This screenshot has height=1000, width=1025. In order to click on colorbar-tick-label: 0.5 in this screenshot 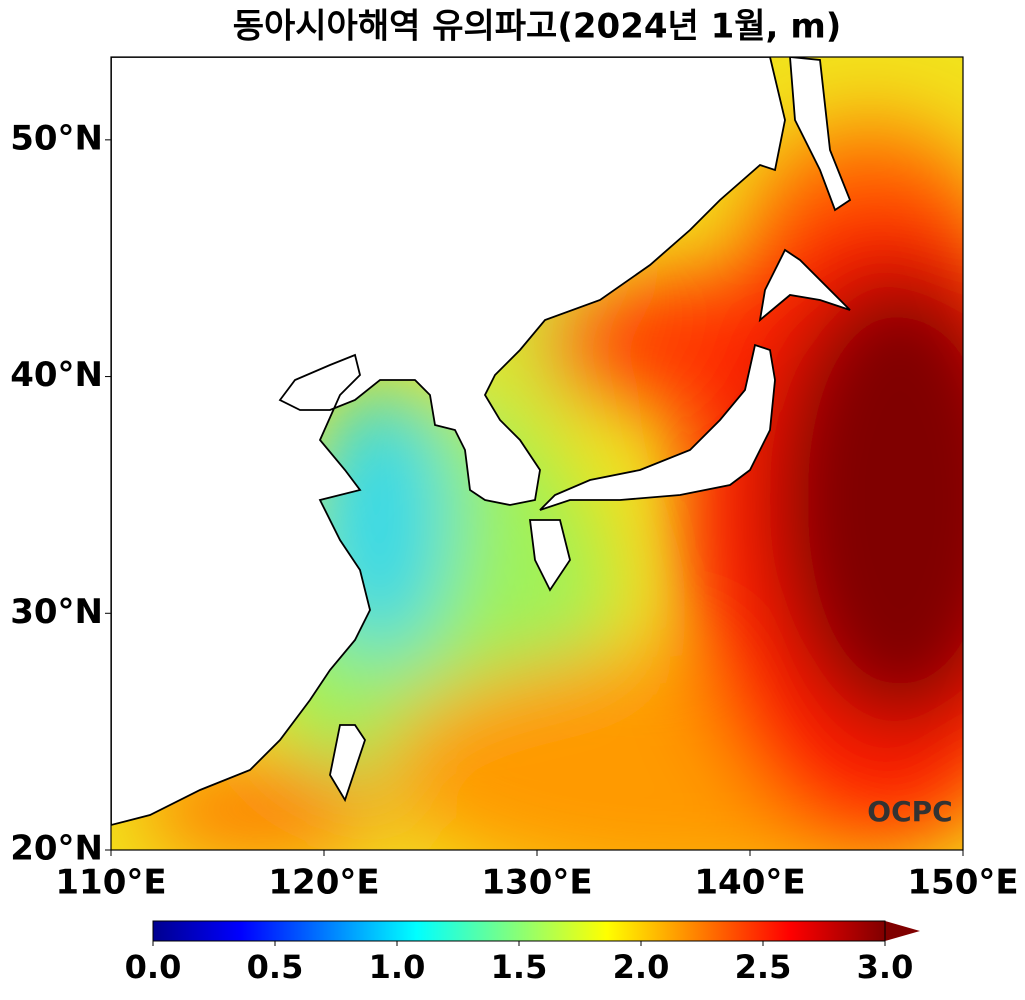, I will do `click(275, 967)`.